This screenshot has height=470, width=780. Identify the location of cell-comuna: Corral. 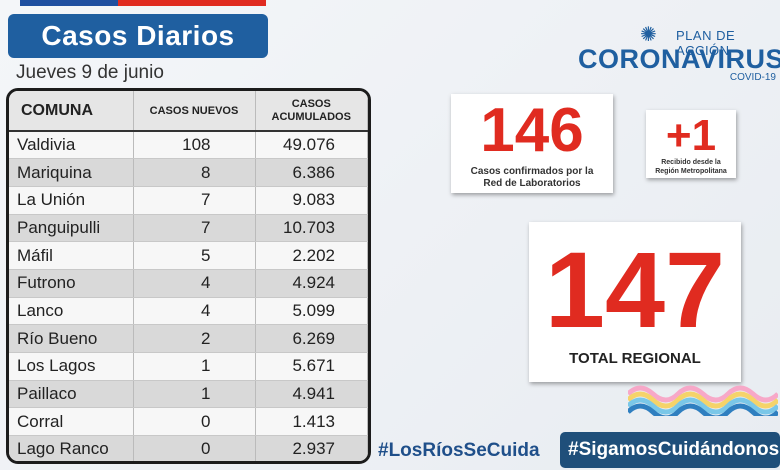
(71, 422).